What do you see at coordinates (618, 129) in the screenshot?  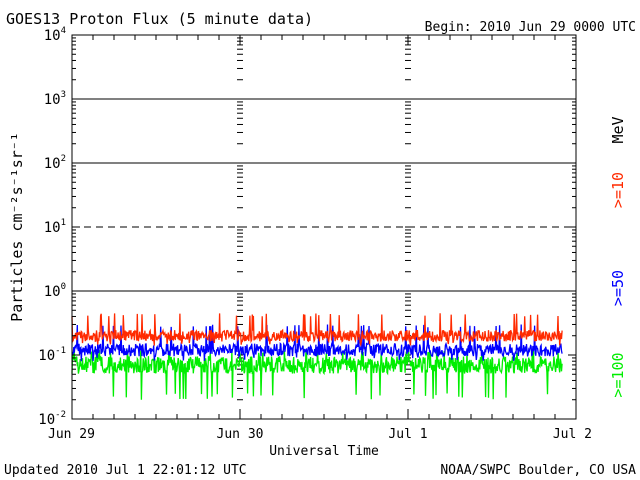 I see `legend-unit-label: MeV` at bounding box center [618, 129].